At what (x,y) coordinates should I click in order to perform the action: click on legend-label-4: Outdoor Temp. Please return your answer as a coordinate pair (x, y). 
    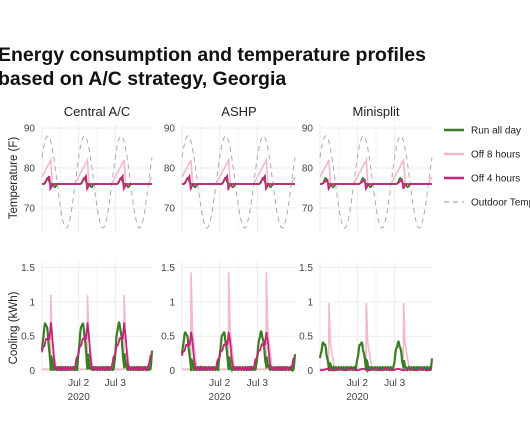
    Looking at the image, I should click on (500, 203).